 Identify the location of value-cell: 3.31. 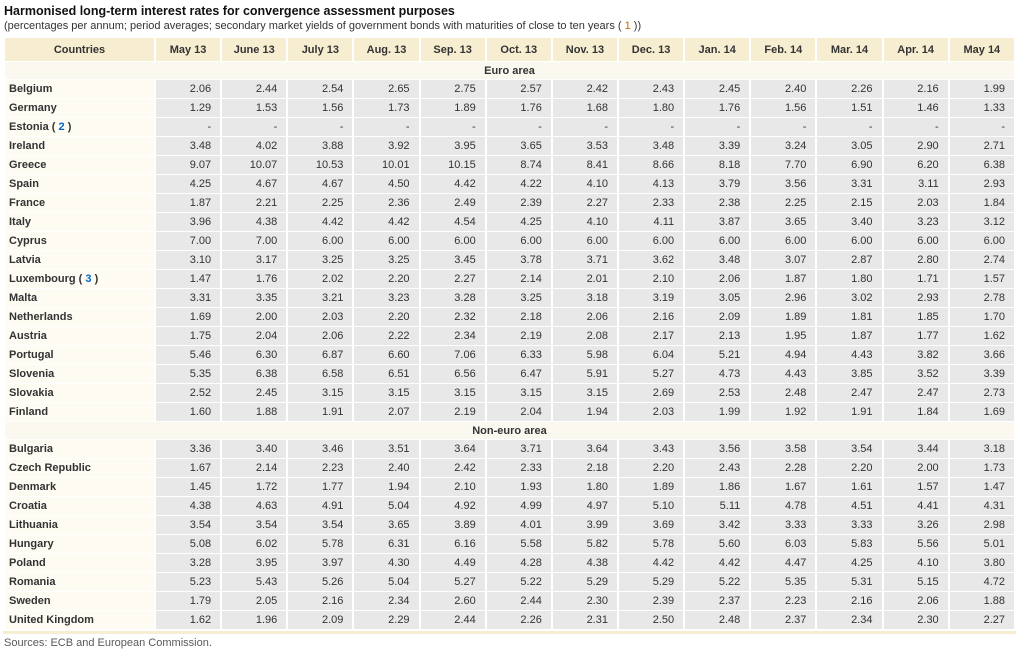
(849, 184).